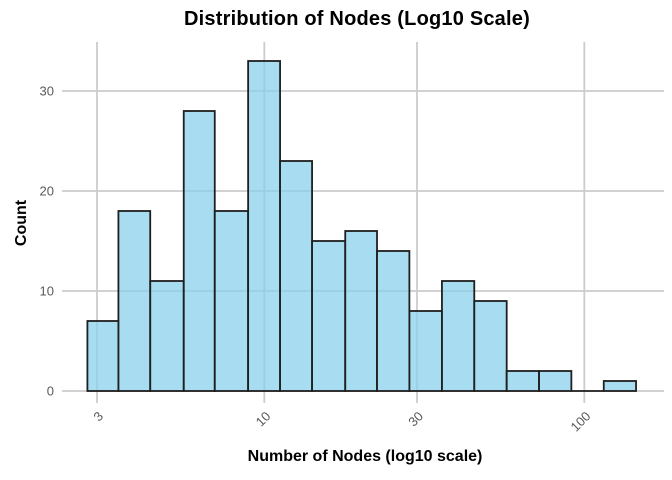 The image size is (672, 480). What do you see at coordinates (415, 419) in the screenshot?
I see `x-tick-label: 30` at bounding box center [415, 419].